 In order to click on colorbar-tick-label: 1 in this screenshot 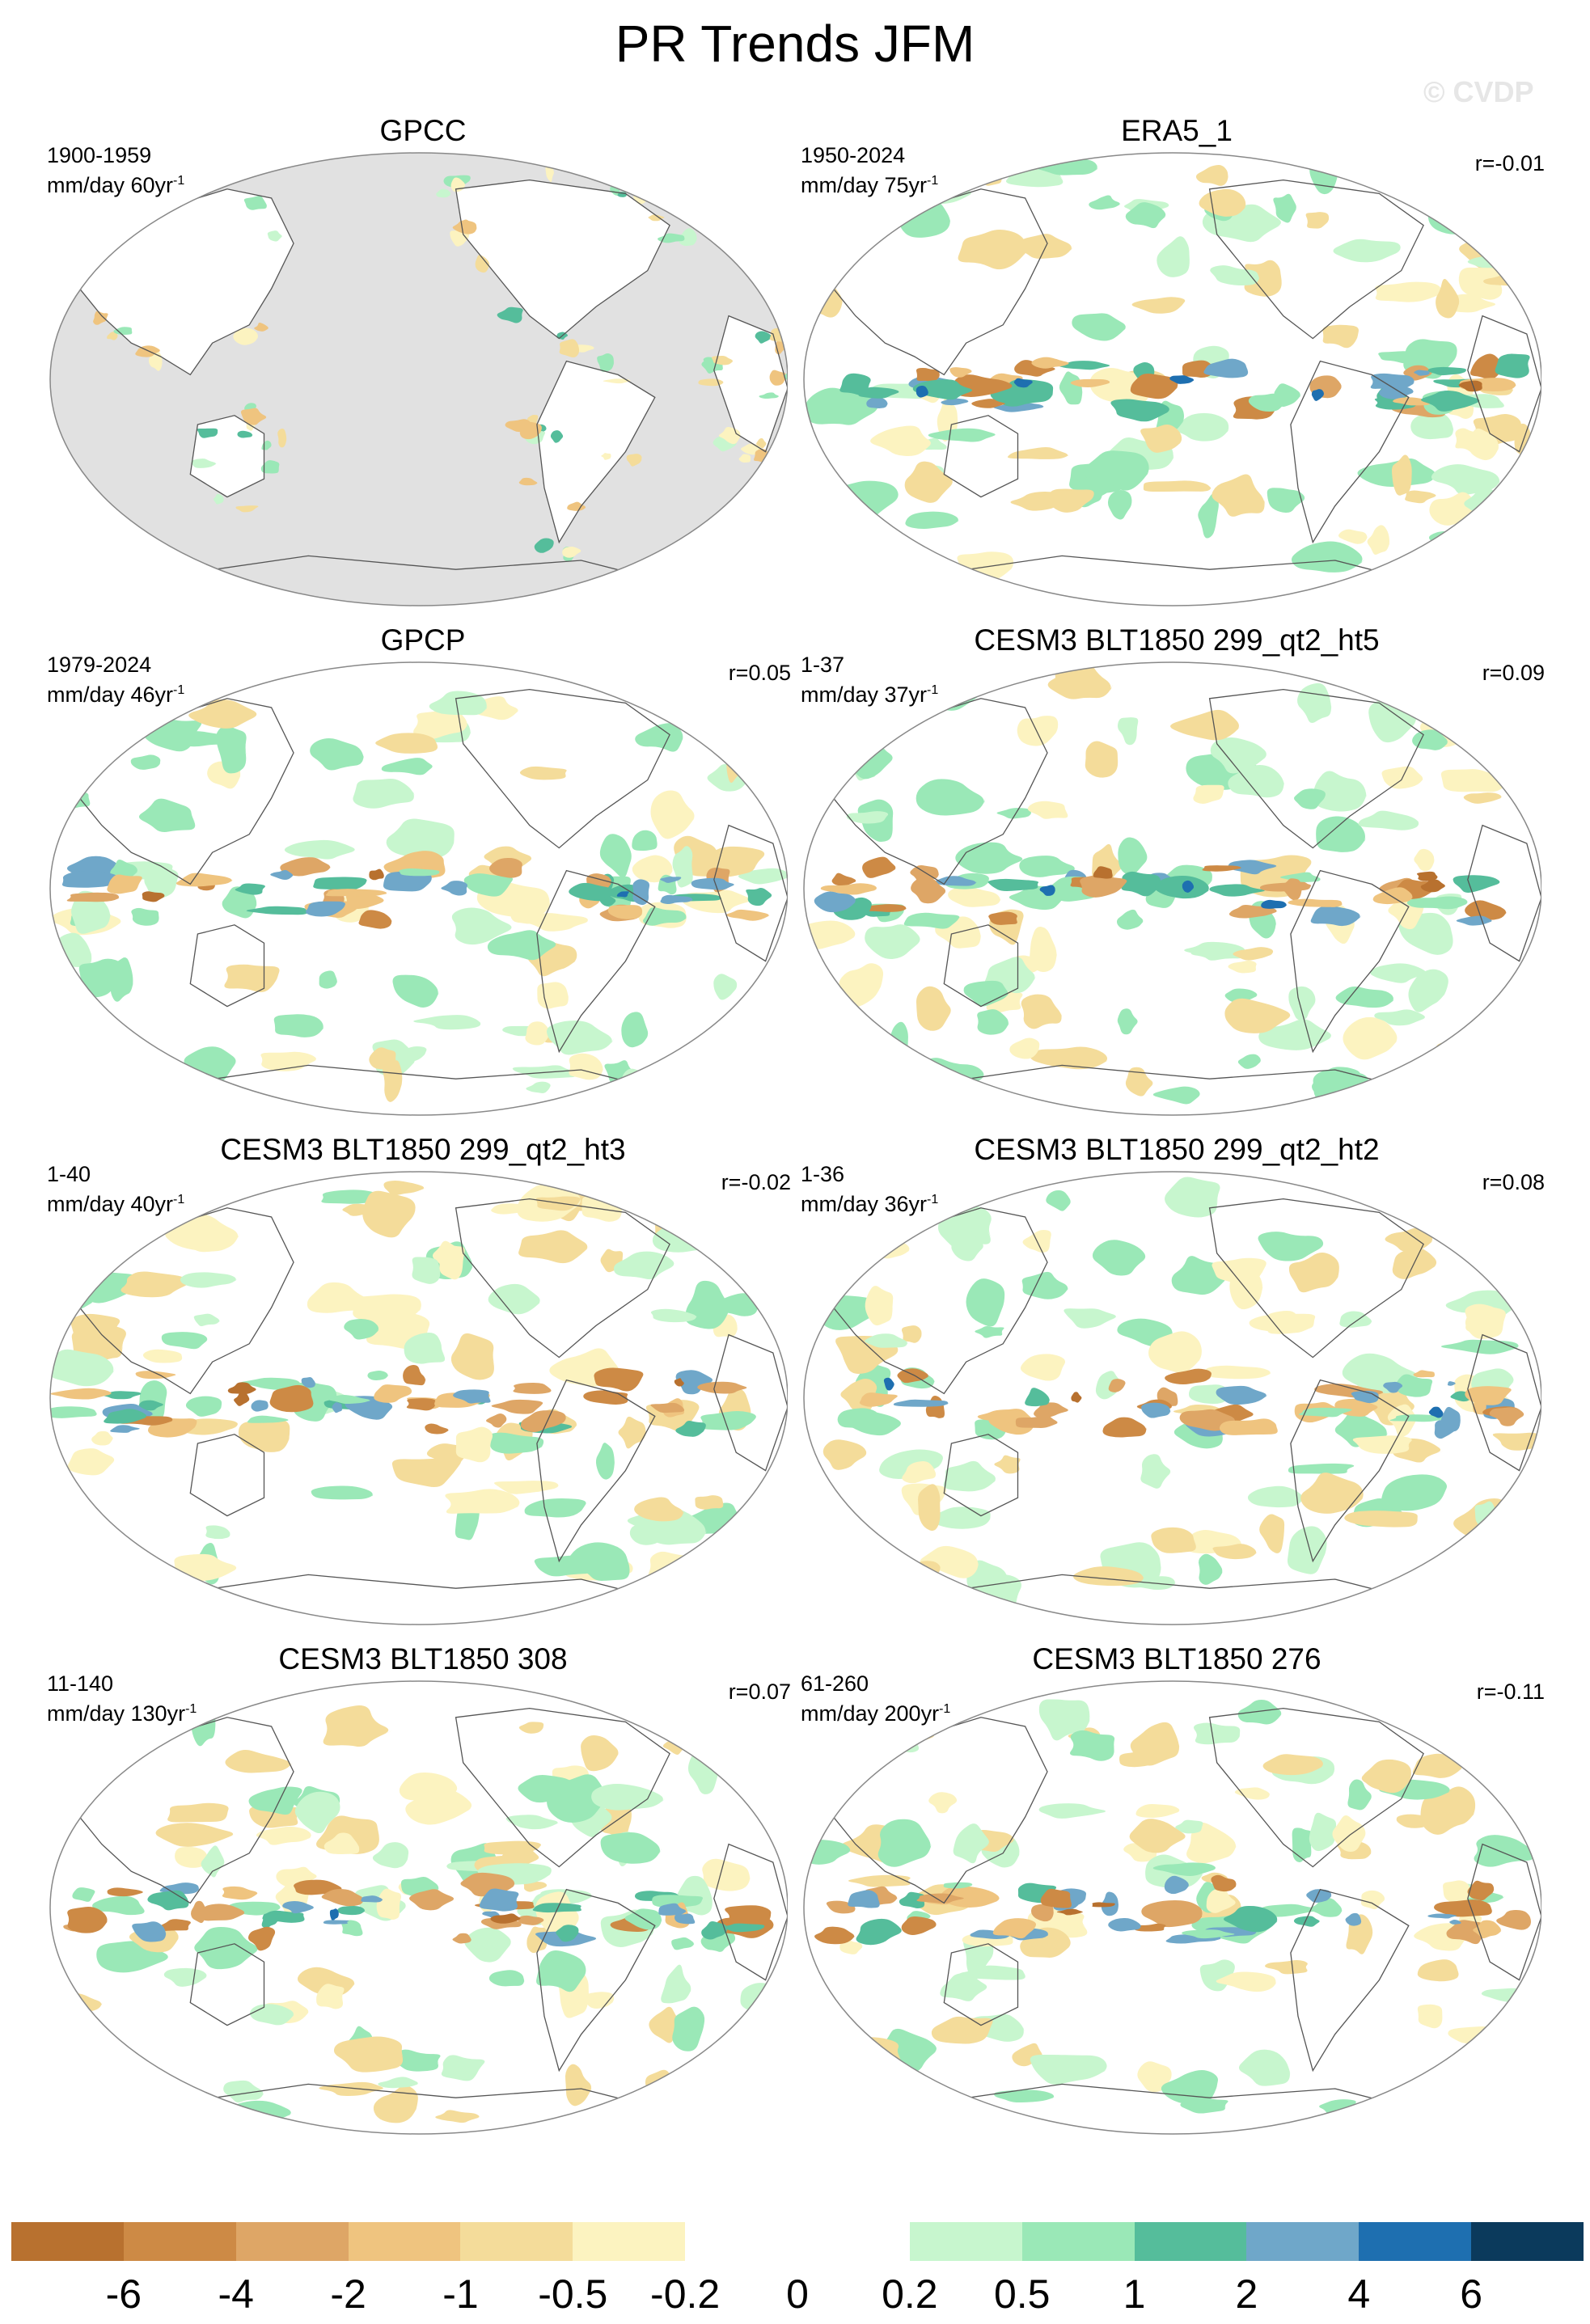, I will do `click(1134, 2294)`.